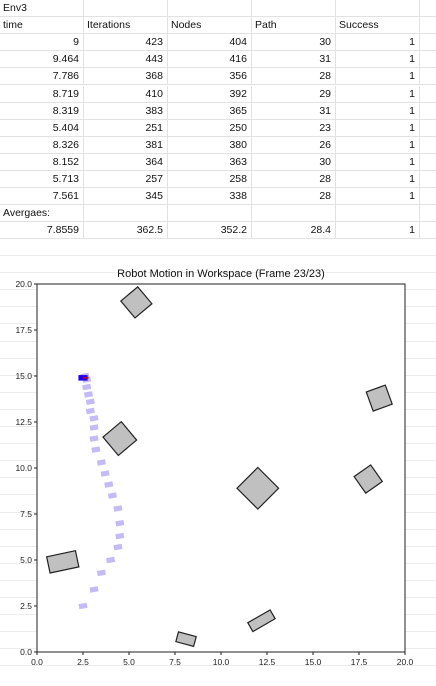 The height and width of the screenshot is (686, 436). What do you see at coordinates (210, 231) in the screenshot?
I see `cell: 352.2` at bounding box center [210, 231].